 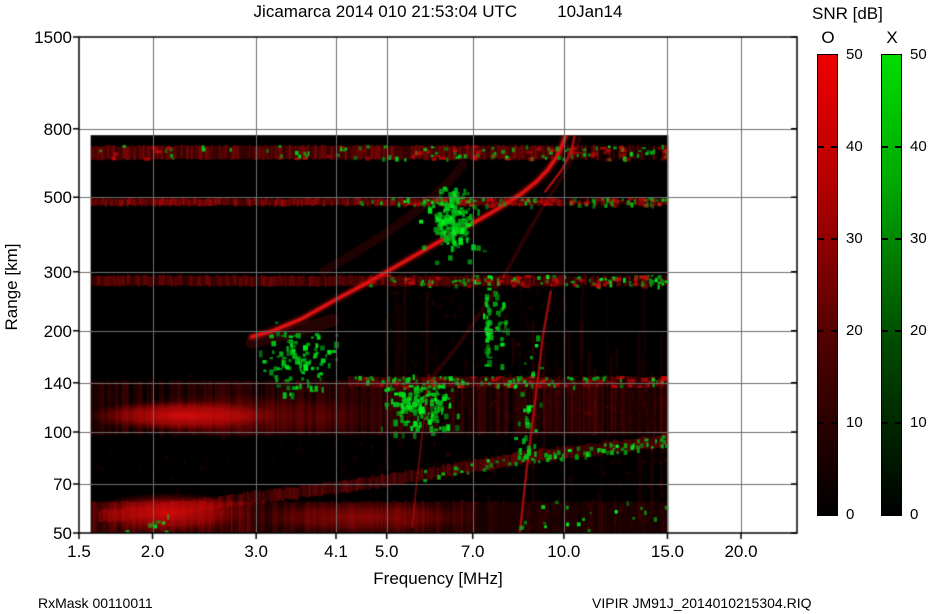 What do you see at coordinates (385, 11) in the screenshot?
I see `title-station-time: Jicamarca 2014 010 21:53:04 UTC` at bounding box center [385, 11].